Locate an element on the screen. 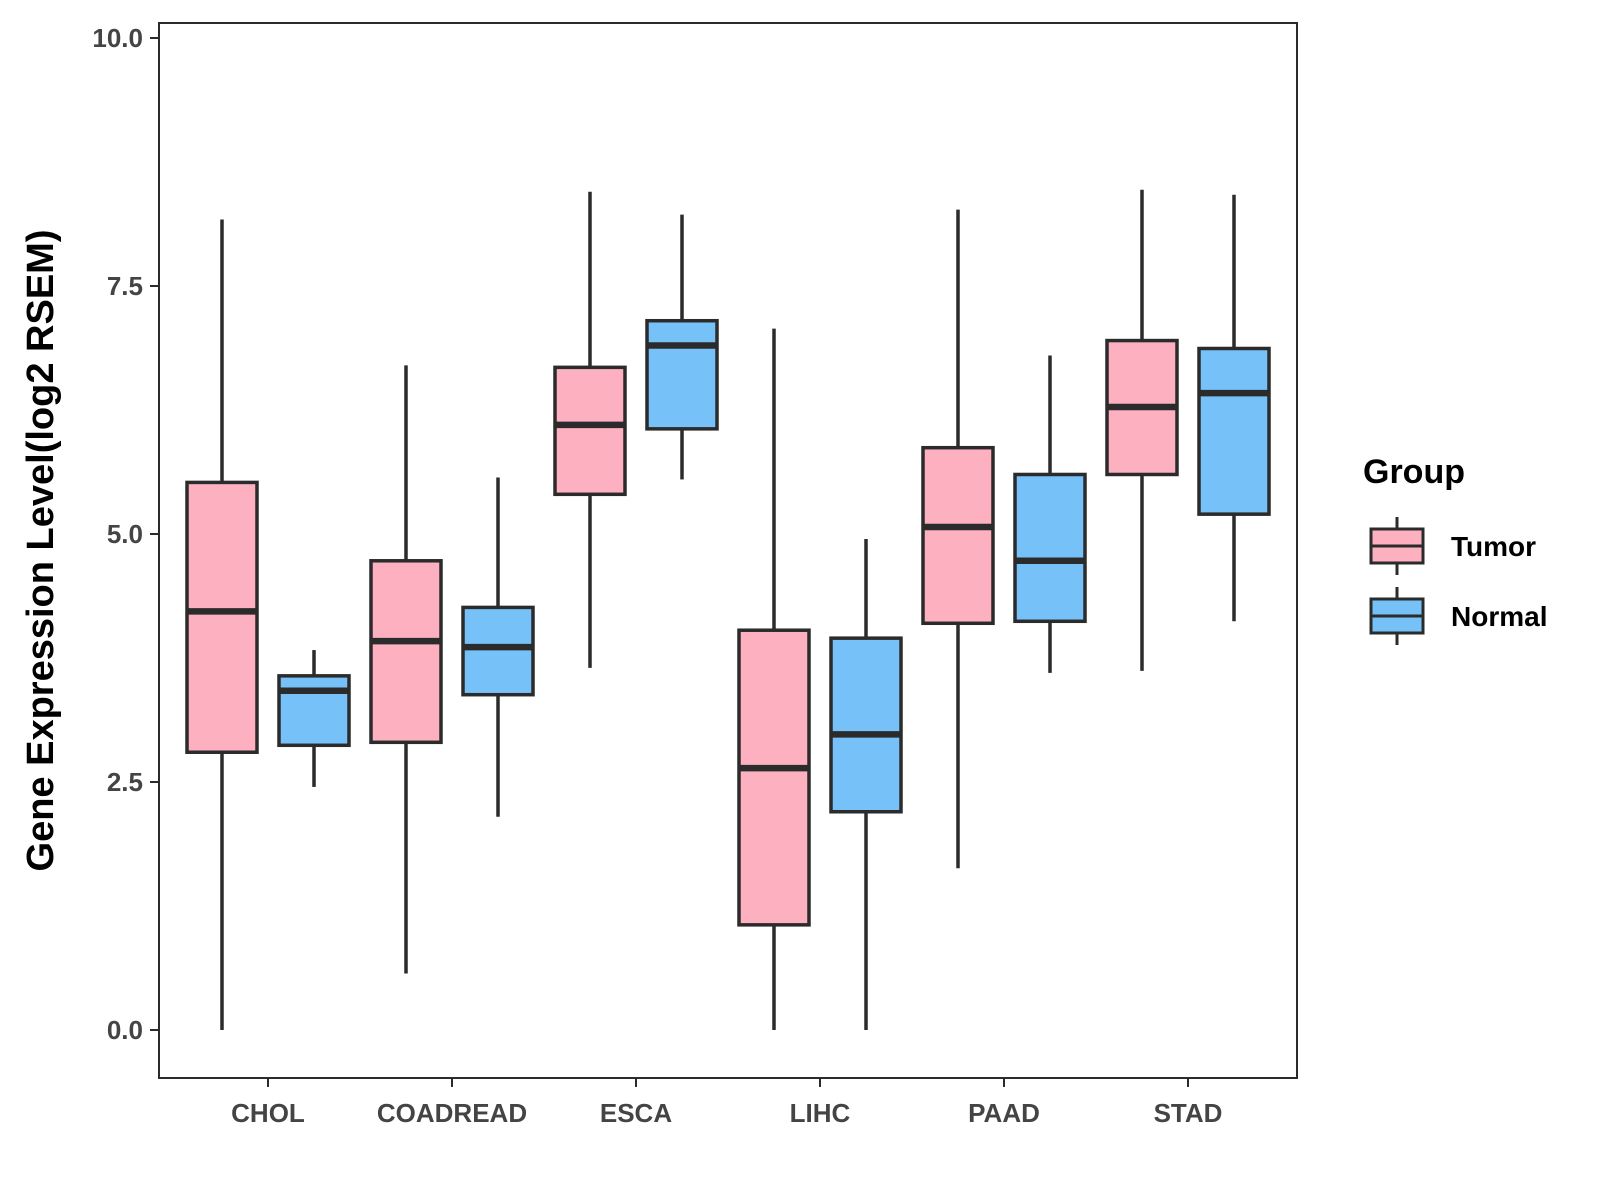 Image resolution: width=1600 pixels, height=1200 pixels. box-normal-esca is located at coordinates (682, 347).